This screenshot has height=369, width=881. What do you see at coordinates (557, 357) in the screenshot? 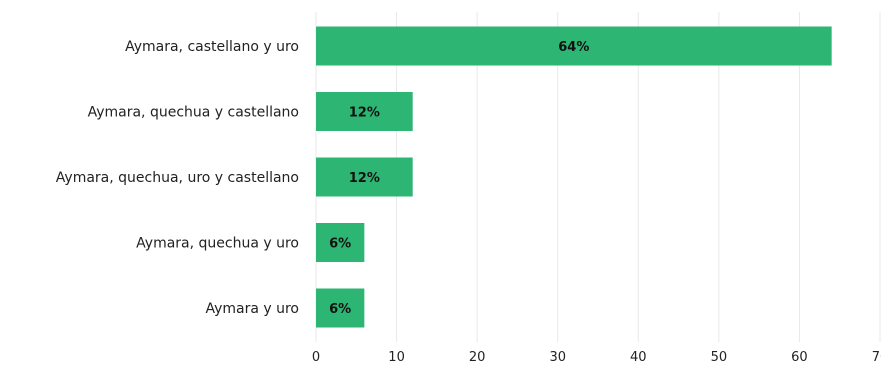
I see `x-tick-label: 30` at bounding box center [557, 357].